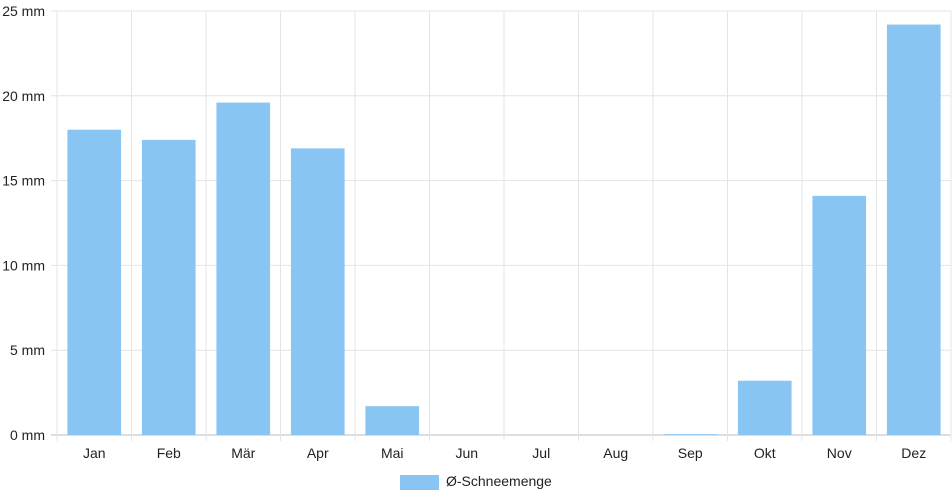  Describe the element at coordinates (392, 453) in the screenshot. I see `x-tick-label: Mai` at that location.